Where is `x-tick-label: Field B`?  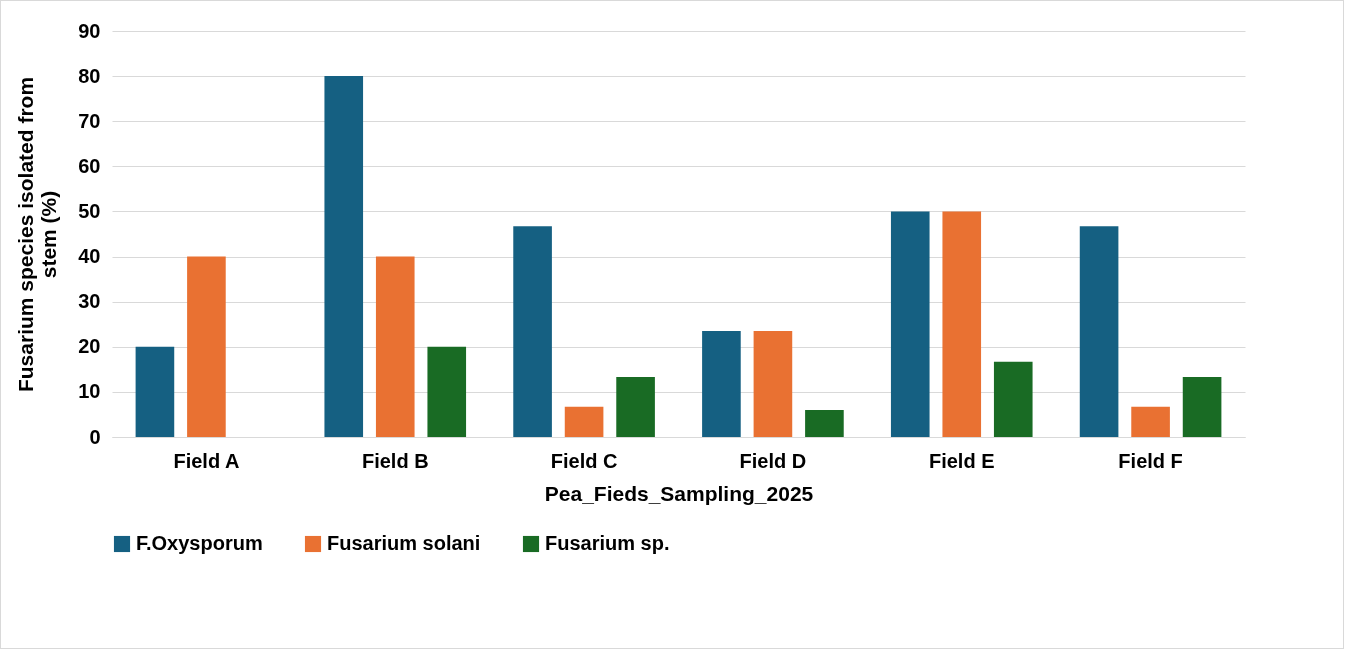
x-tick-label: Field B is located at coordinates (395, 460).